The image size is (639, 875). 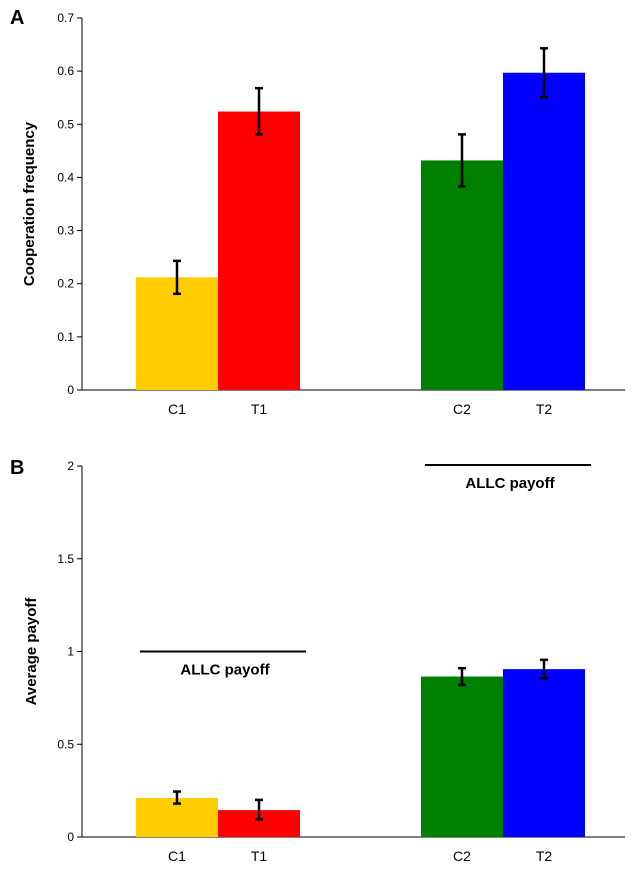 What do you see at coordinates (65, 71) in the screenshot?
I see `y-tick-label: 0.6` at bounding box center [65, 71].